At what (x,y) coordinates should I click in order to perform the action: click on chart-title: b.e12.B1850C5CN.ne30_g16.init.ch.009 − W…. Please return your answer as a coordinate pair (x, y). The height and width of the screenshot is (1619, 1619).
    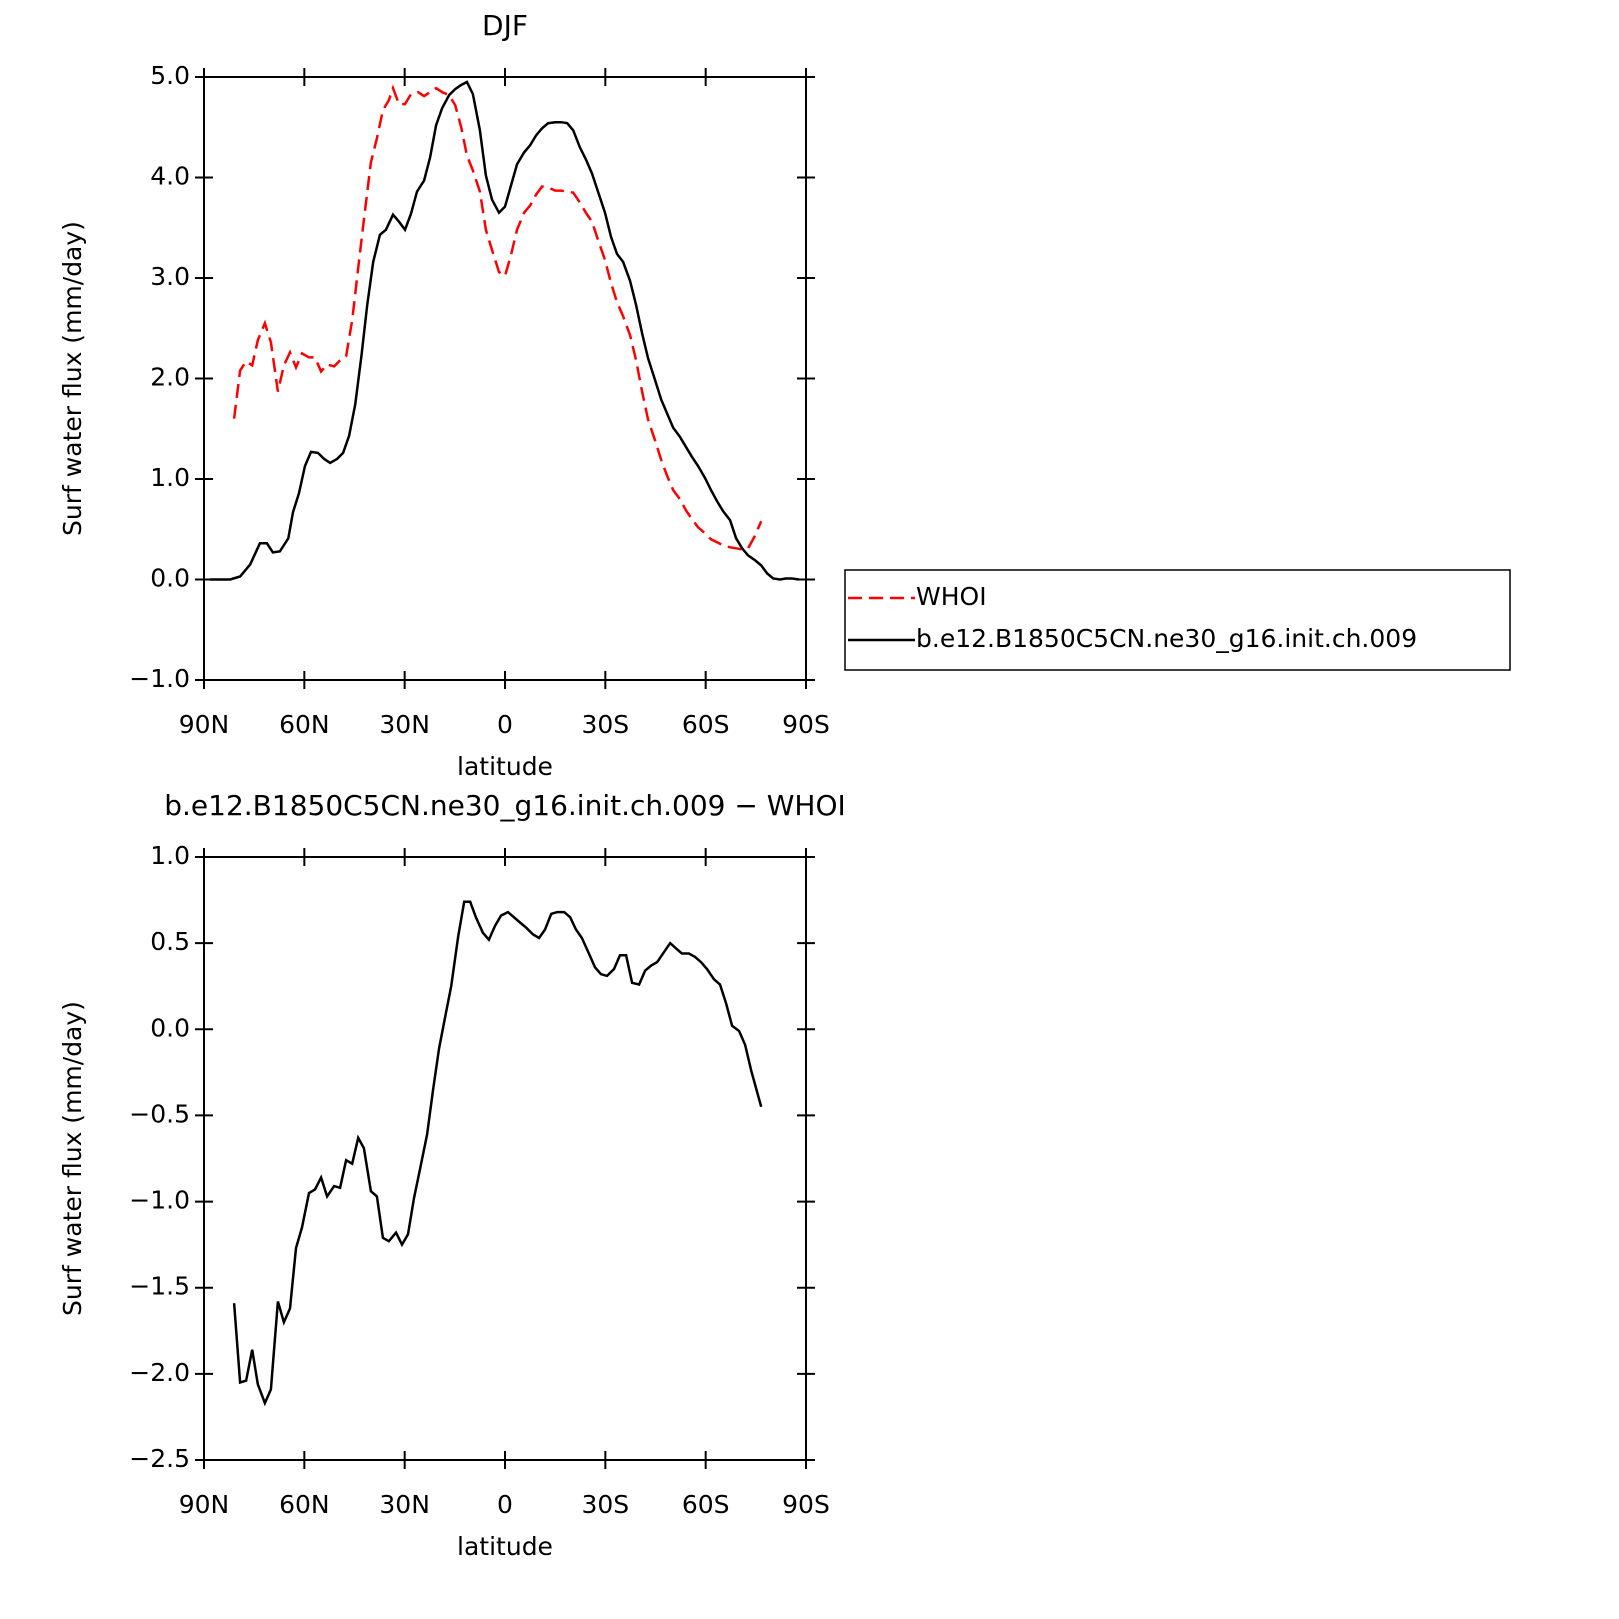
    Looking at the image, I should click on (505, 805).